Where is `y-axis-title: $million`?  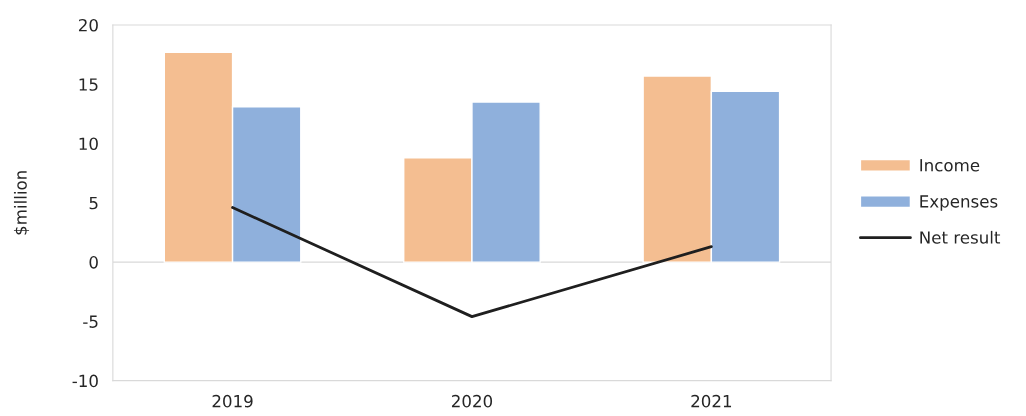
y-axis-title: $million is located at coordinates (21, 203).